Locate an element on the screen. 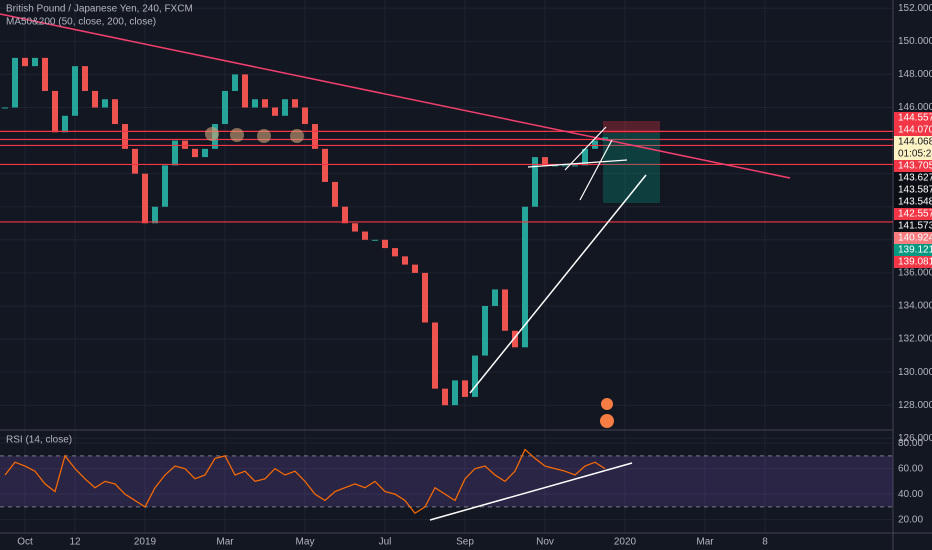 Image resolution: width=932 pixels, height=550 pixels. y-tick-label: 60.00 is located at coordinates (910, 468).